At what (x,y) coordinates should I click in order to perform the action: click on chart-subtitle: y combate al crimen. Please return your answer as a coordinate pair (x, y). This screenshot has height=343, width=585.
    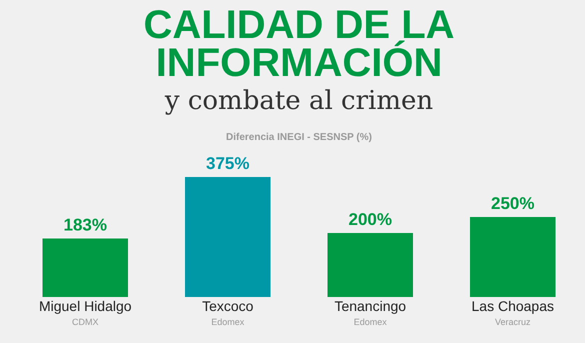
    Looking at the image, I should click on (299, 101).